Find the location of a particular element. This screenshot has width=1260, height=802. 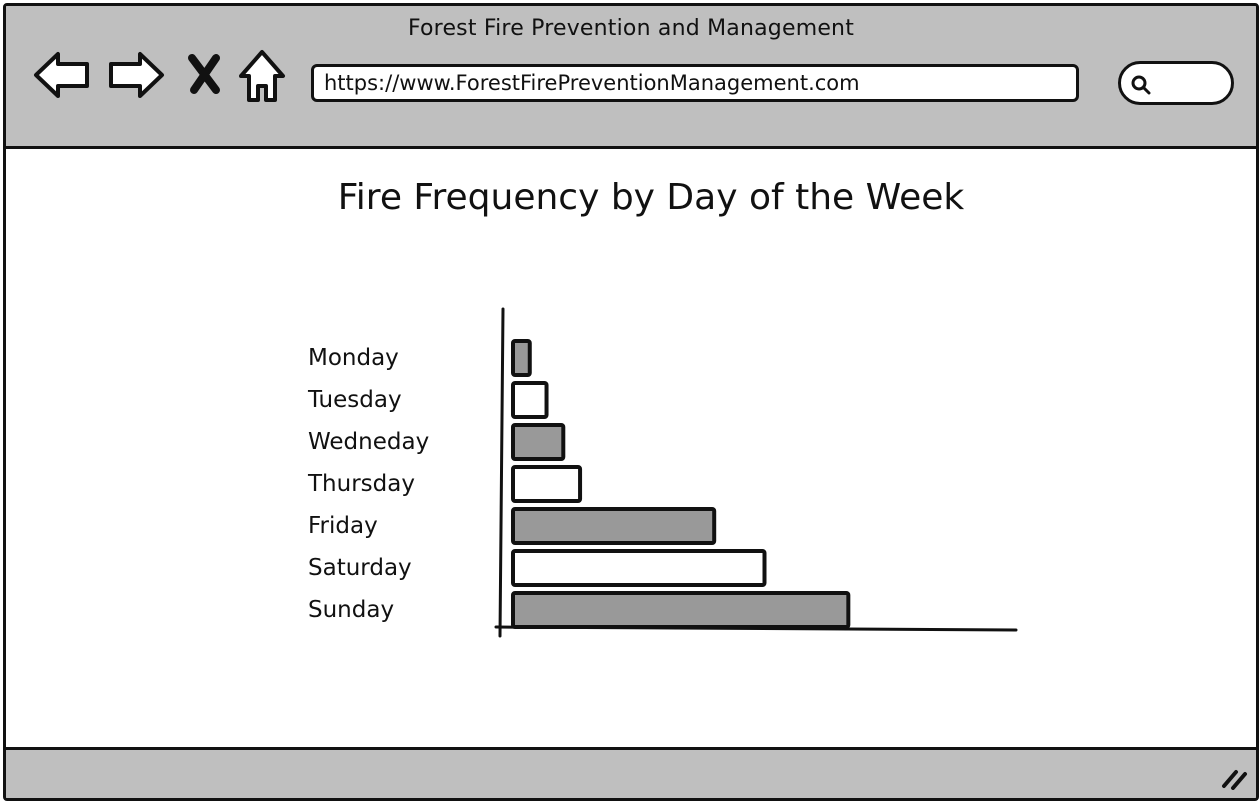

bar-tuesday is located at coordinates (530, 400).